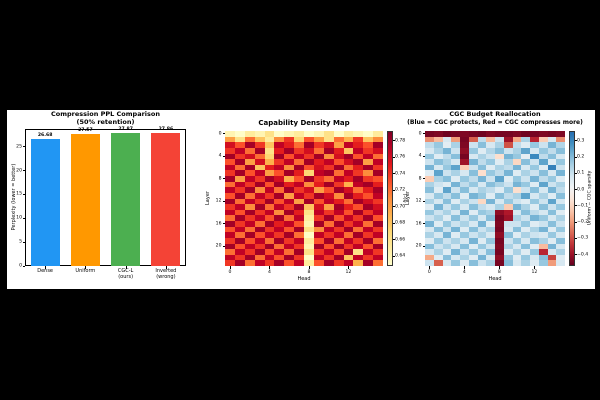 This screenshot has width=600, height=400. I want to click on x-tick-label: 12, so click(348, 272).